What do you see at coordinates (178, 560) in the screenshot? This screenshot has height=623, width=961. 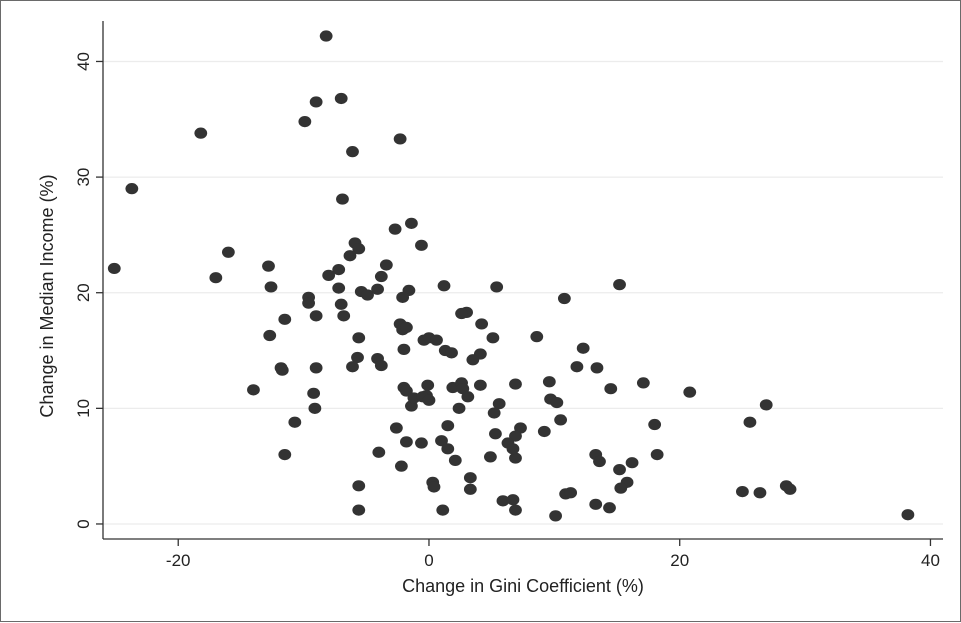 I see `x-tick-label: -20` at bounding box center [178, 560].